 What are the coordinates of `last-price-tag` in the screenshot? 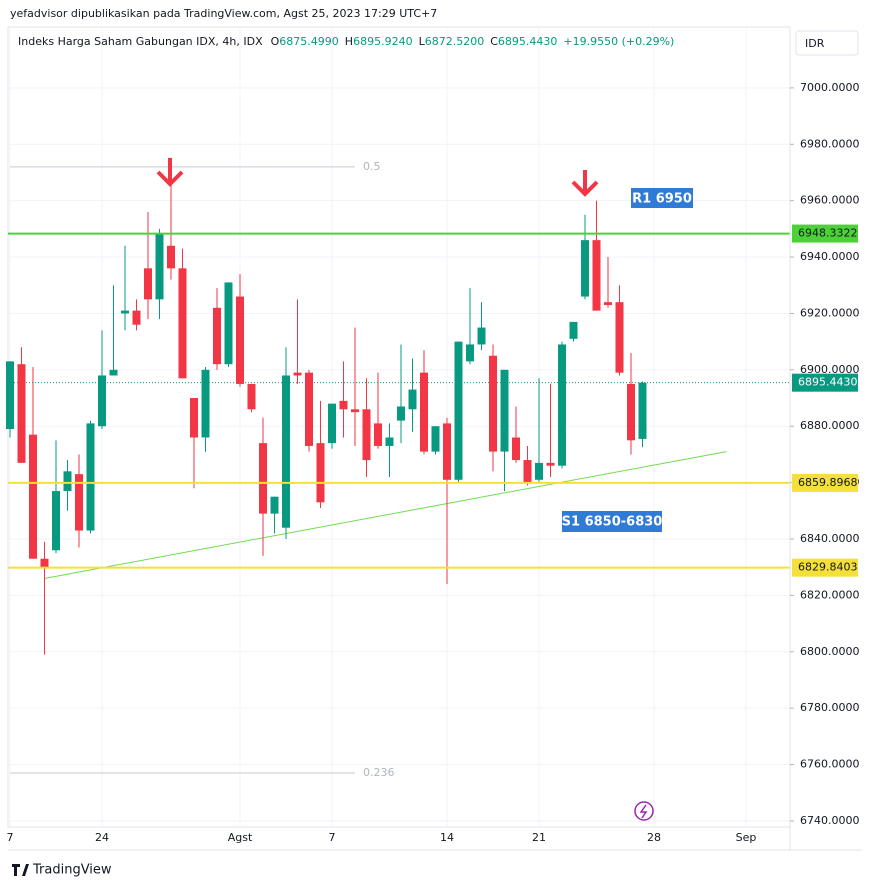 It's located at (825, 382).